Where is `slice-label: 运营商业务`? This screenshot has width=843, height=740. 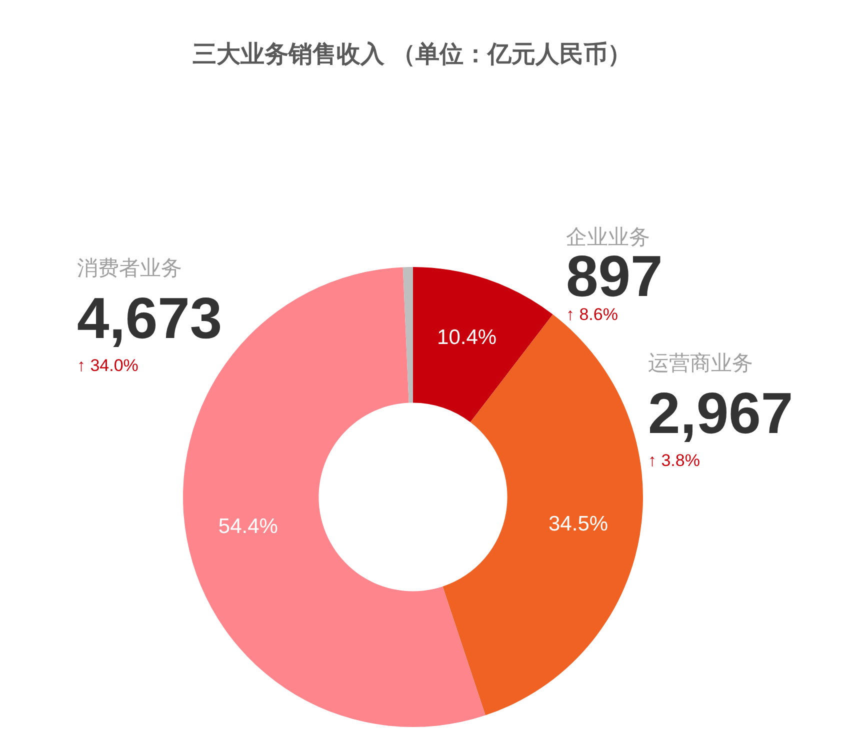
slice-label: 运营商业务 is located at coordinates (700, 363).